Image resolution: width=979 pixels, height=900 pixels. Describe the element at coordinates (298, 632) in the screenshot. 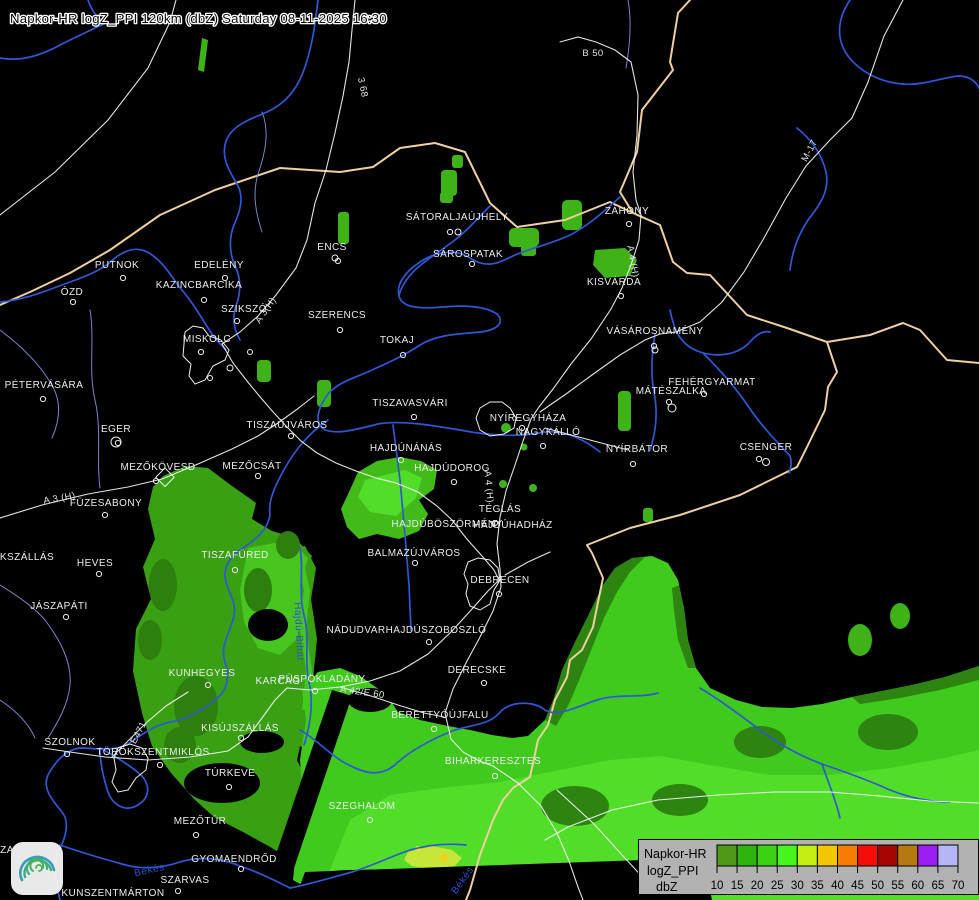

I see `water-area-label: Hajdú-Bihar` at that location.